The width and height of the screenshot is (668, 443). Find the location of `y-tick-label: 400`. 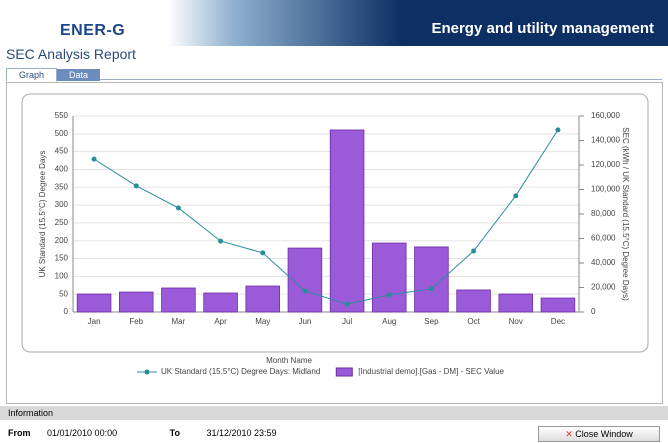

y-tick-label: 400 is located at coordinates (62, 169).